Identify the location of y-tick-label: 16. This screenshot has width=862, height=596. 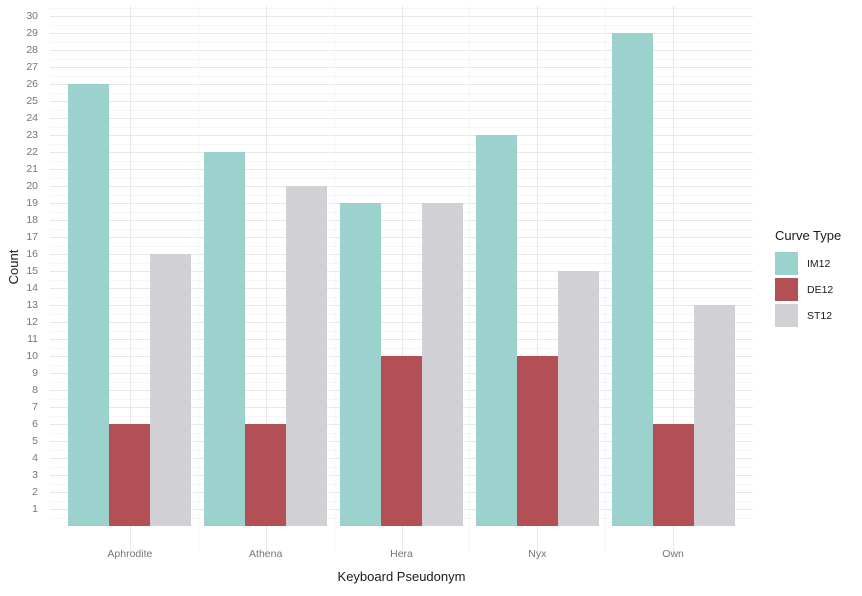
(32, 254).